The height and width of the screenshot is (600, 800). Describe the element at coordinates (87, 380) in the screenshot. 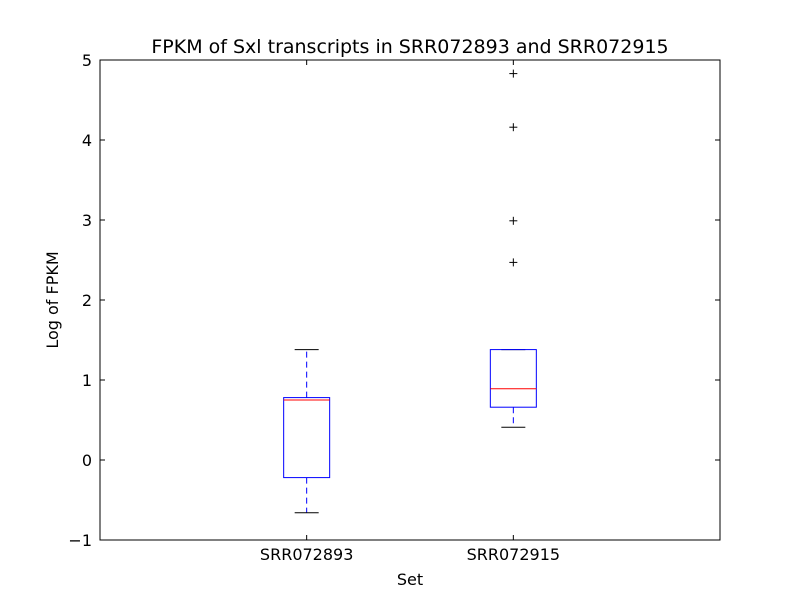

I see `y-tick-label: 1` at that location.